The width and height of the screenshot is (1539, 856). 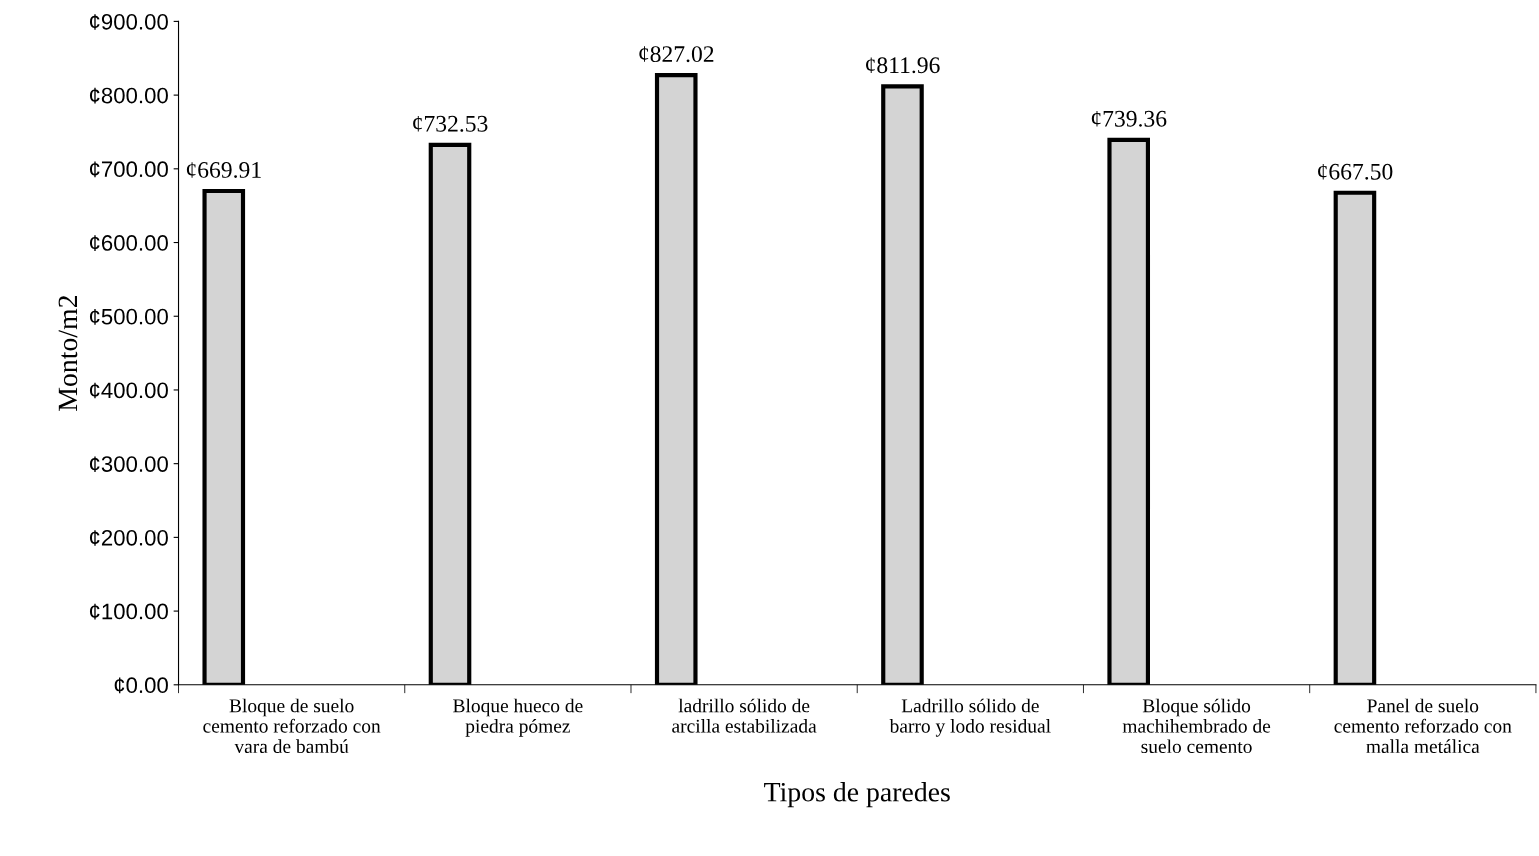 I want to click on y-tick-label: ¢0.00, so click(x=141, y=685).